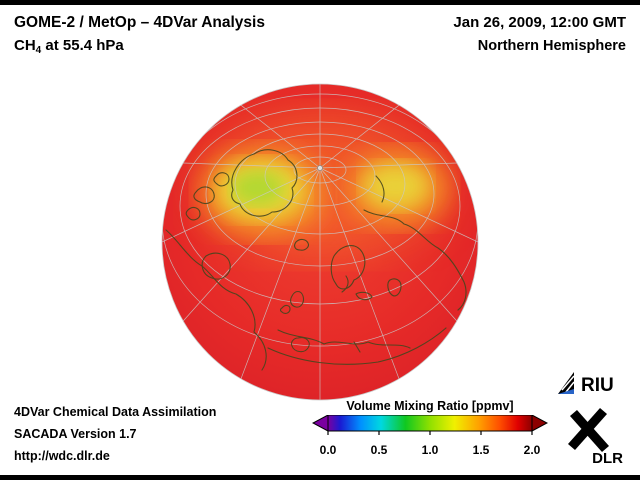 Image resolution: width=640 pixels, height=480 pixels. What do you see at coordinates (328, 450) in the screenshot?
I see `tick-label-0: 0.0` at bounding box center [328, 450].